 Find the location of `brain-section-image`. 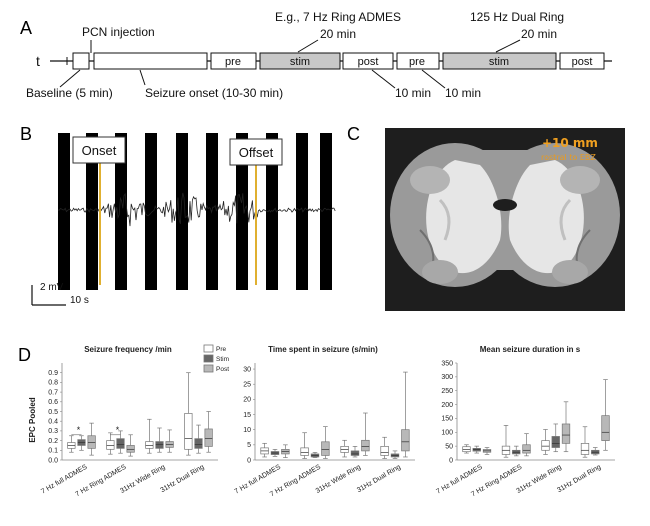

brain-section-image is located at coordinates (505, 215).